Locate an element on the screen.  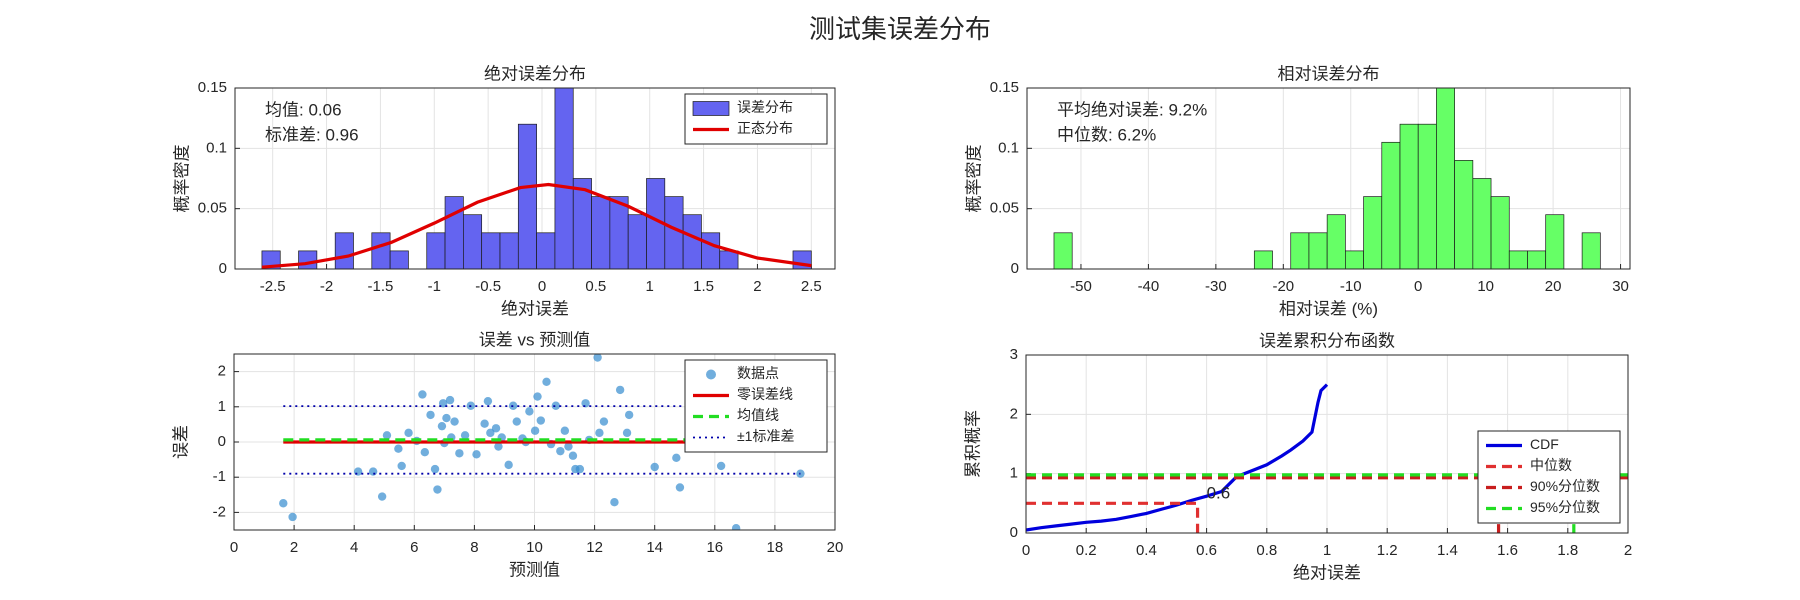
legend-label: 90%分位数 is located at coordinates (1565, 486).